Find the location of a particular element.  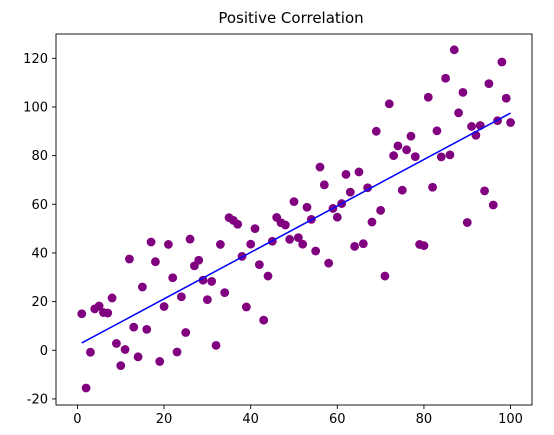

chart-title: Positive Correlation is located at coordinates (290, 18).